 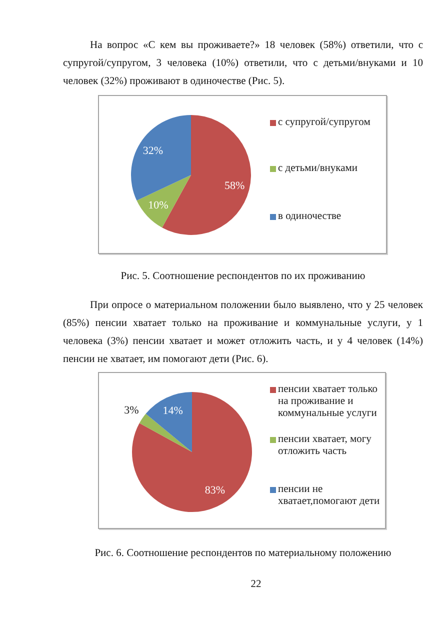 I want to click on legend-label: в одиночестве, so click(x=310, y=217).